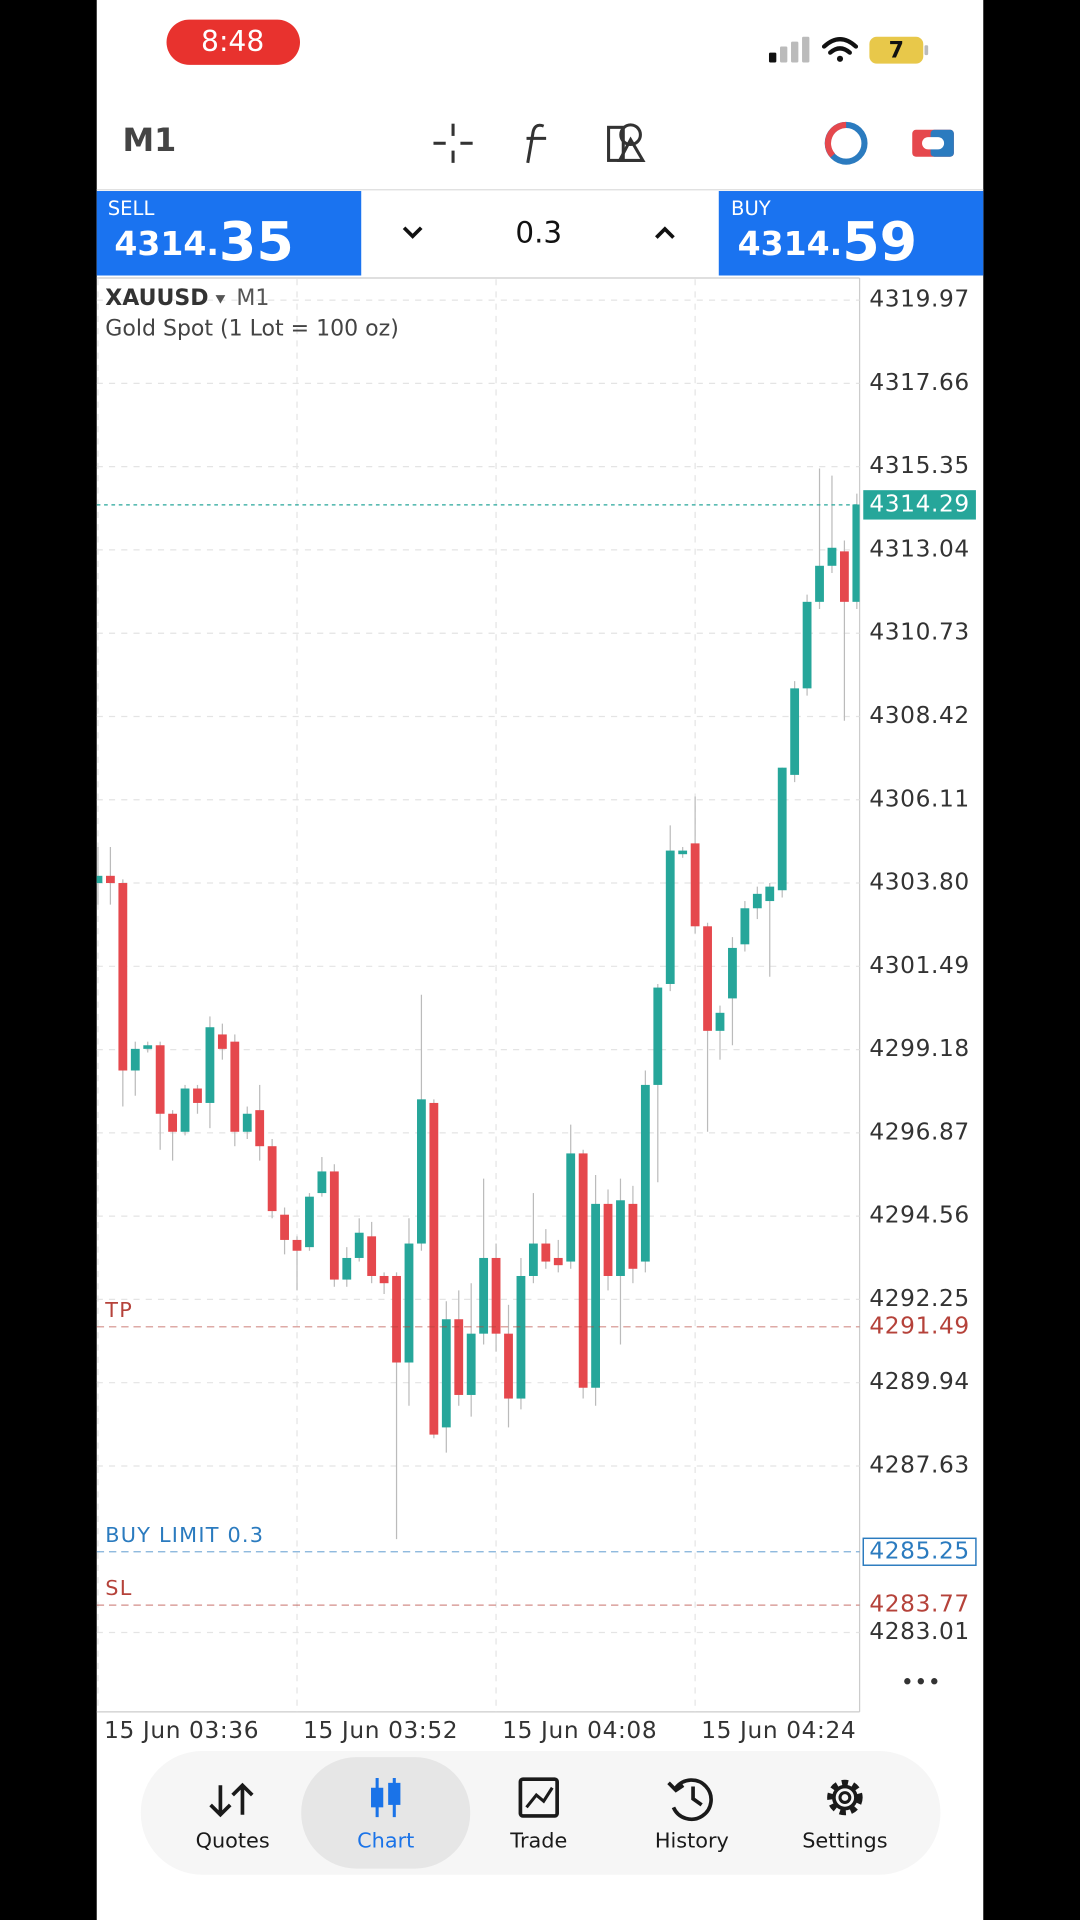  I want to click on symbol-dropdown, so click(220, 299).